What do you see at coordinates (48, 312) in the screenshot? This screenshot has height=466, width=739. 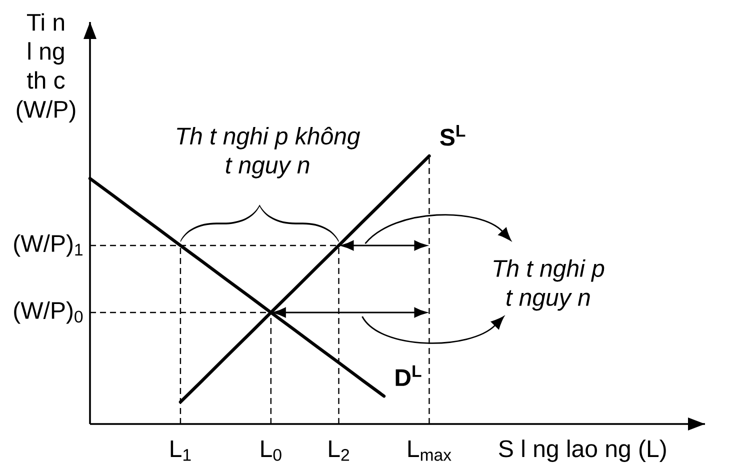 I see `ref-line-label: (W/P)$_{0}$` at bounding box center [48, 312].